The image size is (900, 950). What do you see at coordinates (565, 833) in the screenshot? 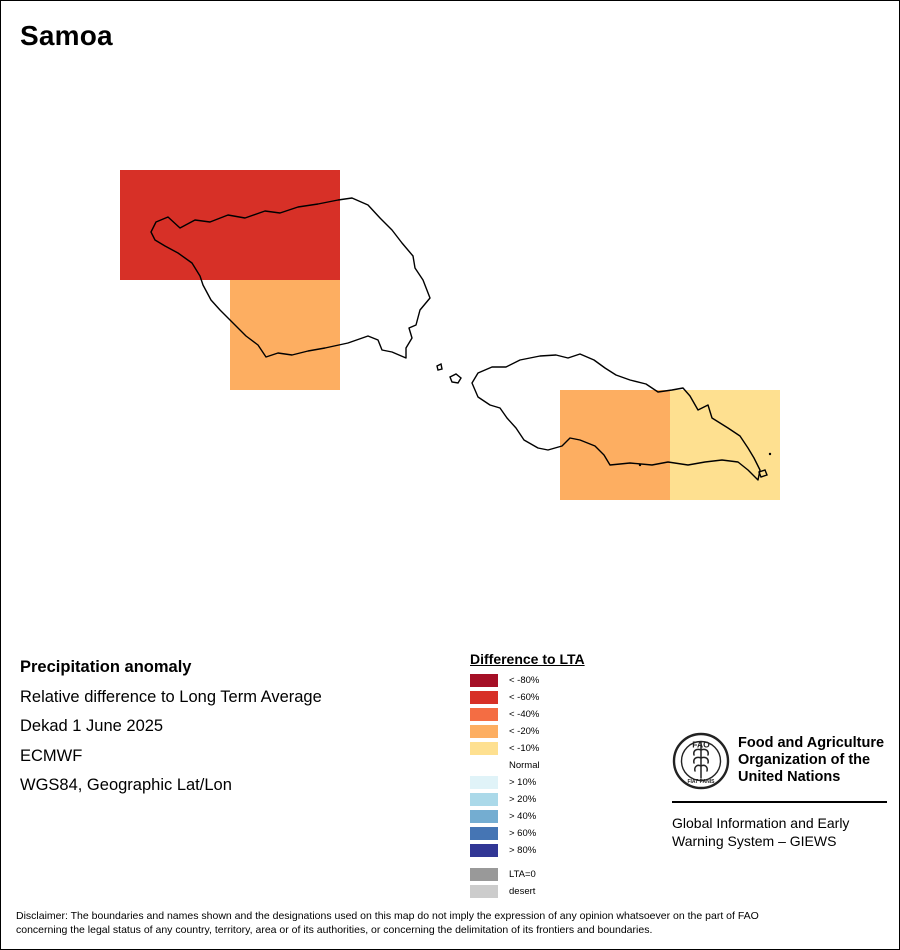
I see `legend-item: > 60%` at bounding box center [565, 833].